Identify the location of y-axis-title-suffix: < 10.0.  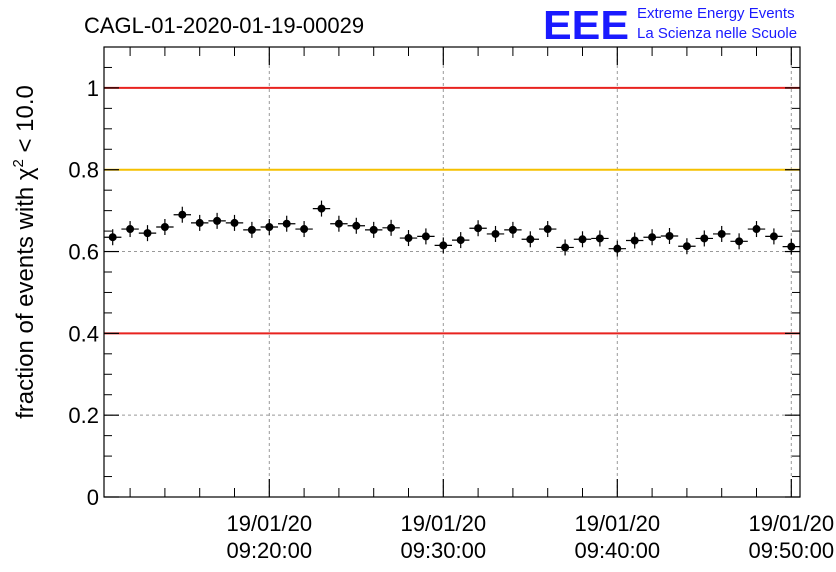
(25, 122).